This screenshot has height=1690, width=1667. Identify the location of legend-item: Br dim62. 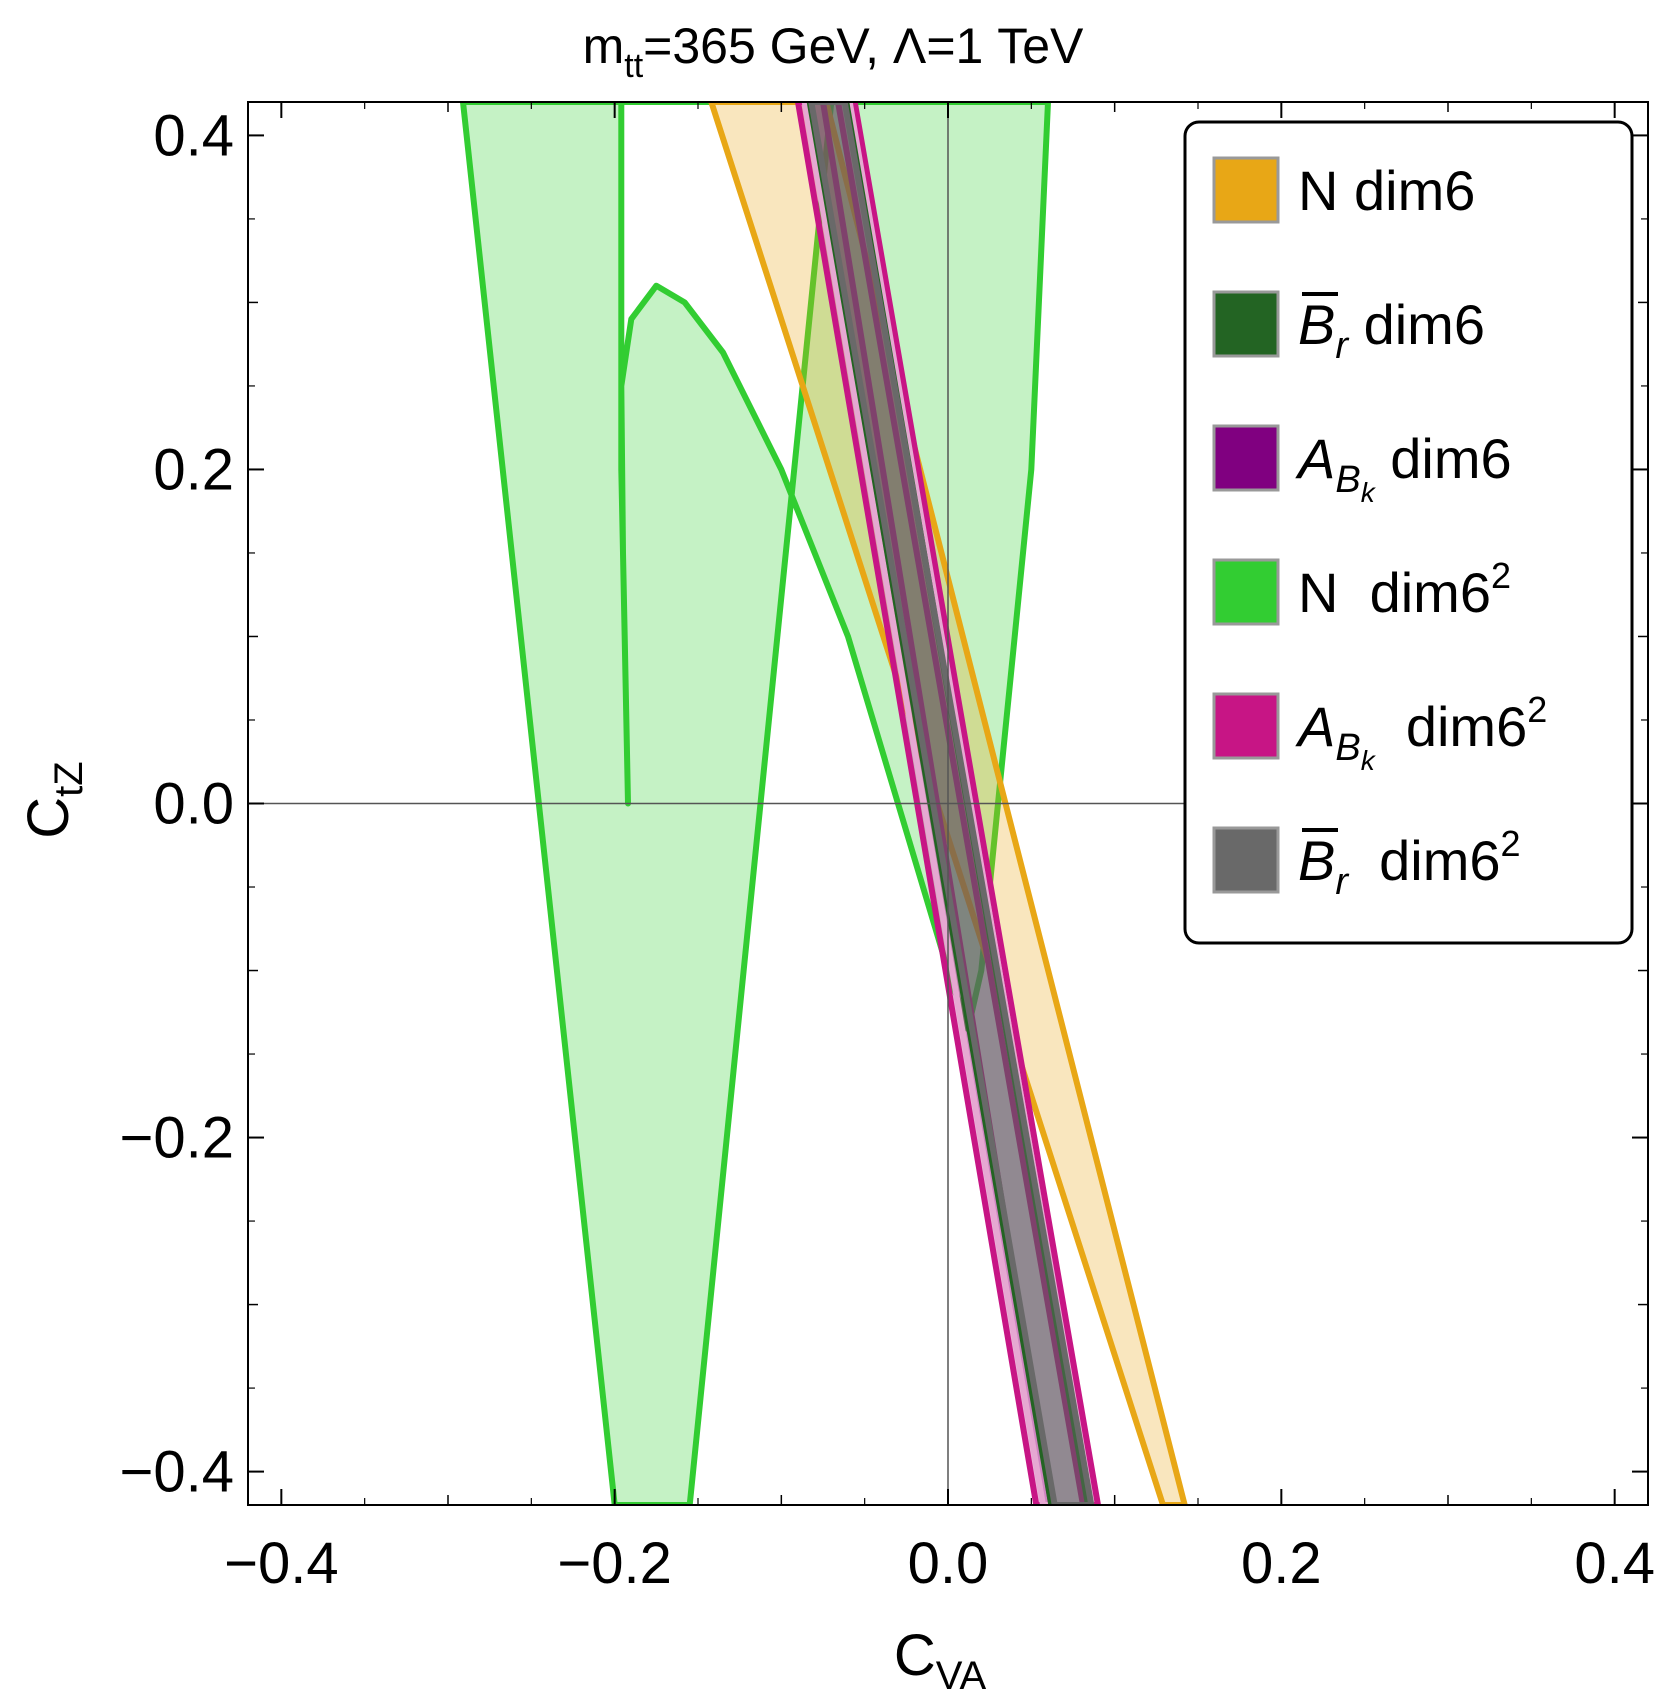
(1366, 863).